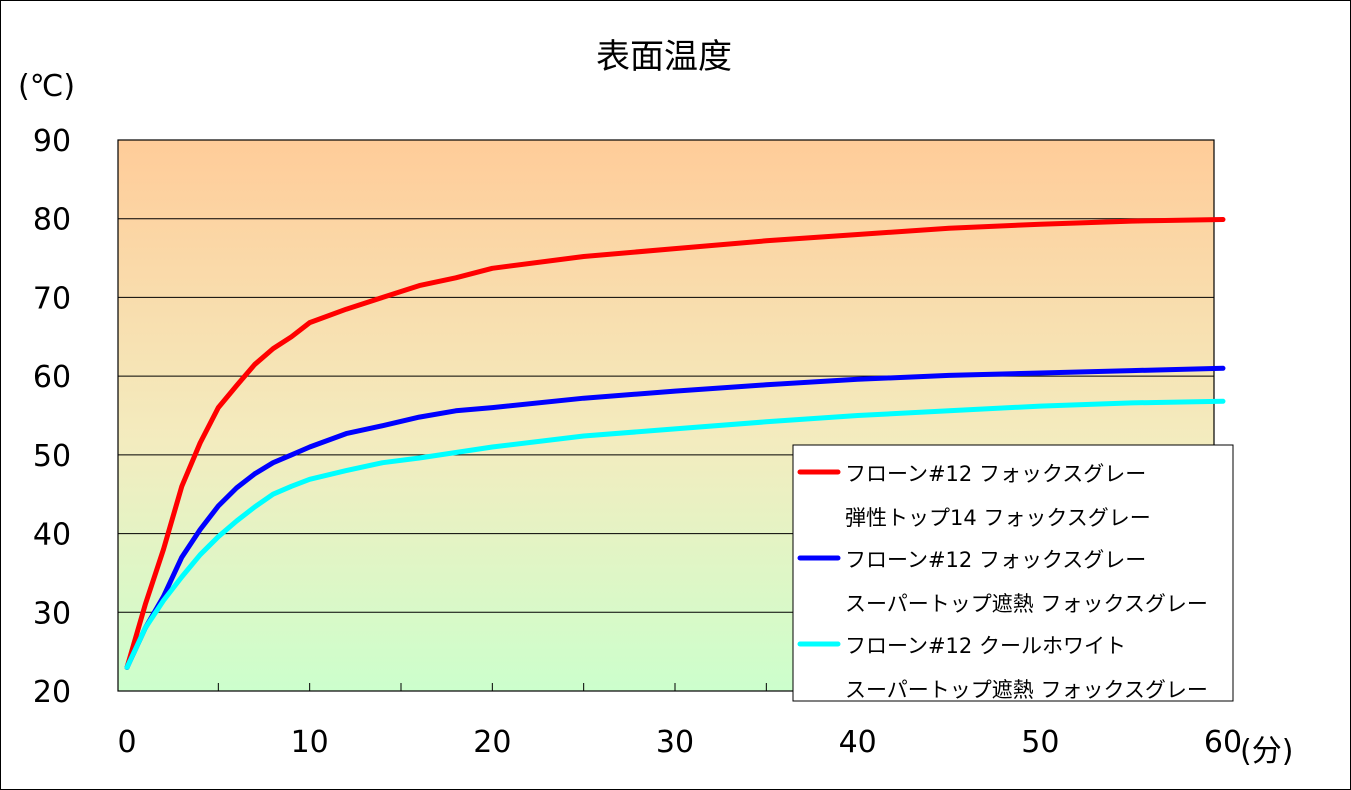 Image resolution: width=1351 pixels, height=790 pixels. I want to click on x-tick-label: 30, so click(675, 742).